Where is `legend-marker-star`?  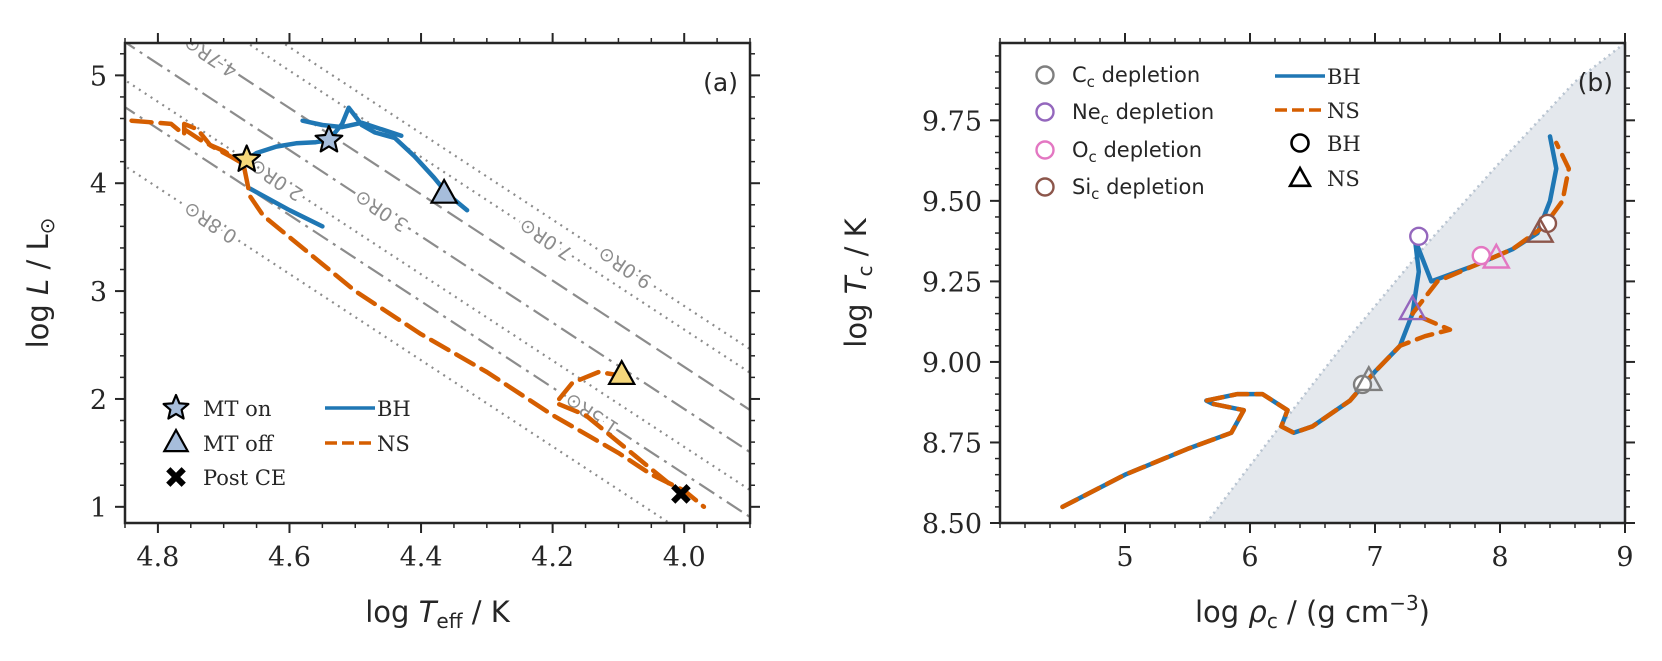
legend-marker-star is located at coordinates (176, 406).